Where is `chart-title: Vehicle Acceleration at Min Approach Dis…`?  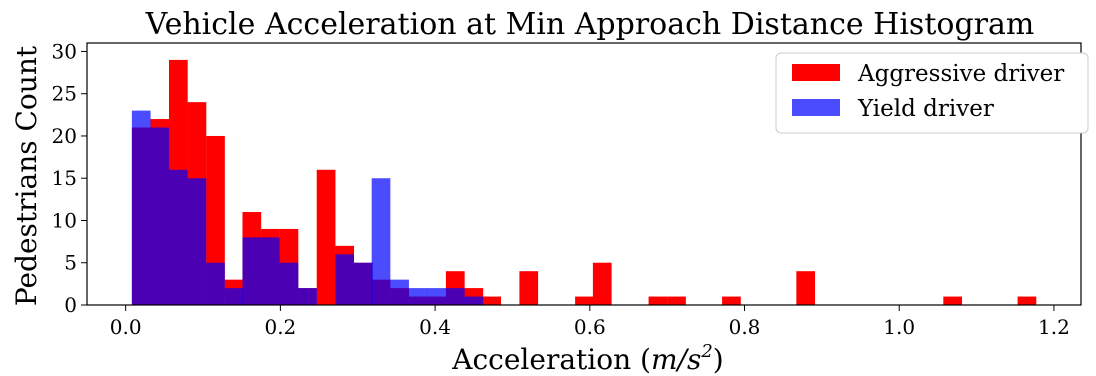
chart-title: Vehicle Acceleration at Min Approach Dis… is located at coordinates (590, 24).